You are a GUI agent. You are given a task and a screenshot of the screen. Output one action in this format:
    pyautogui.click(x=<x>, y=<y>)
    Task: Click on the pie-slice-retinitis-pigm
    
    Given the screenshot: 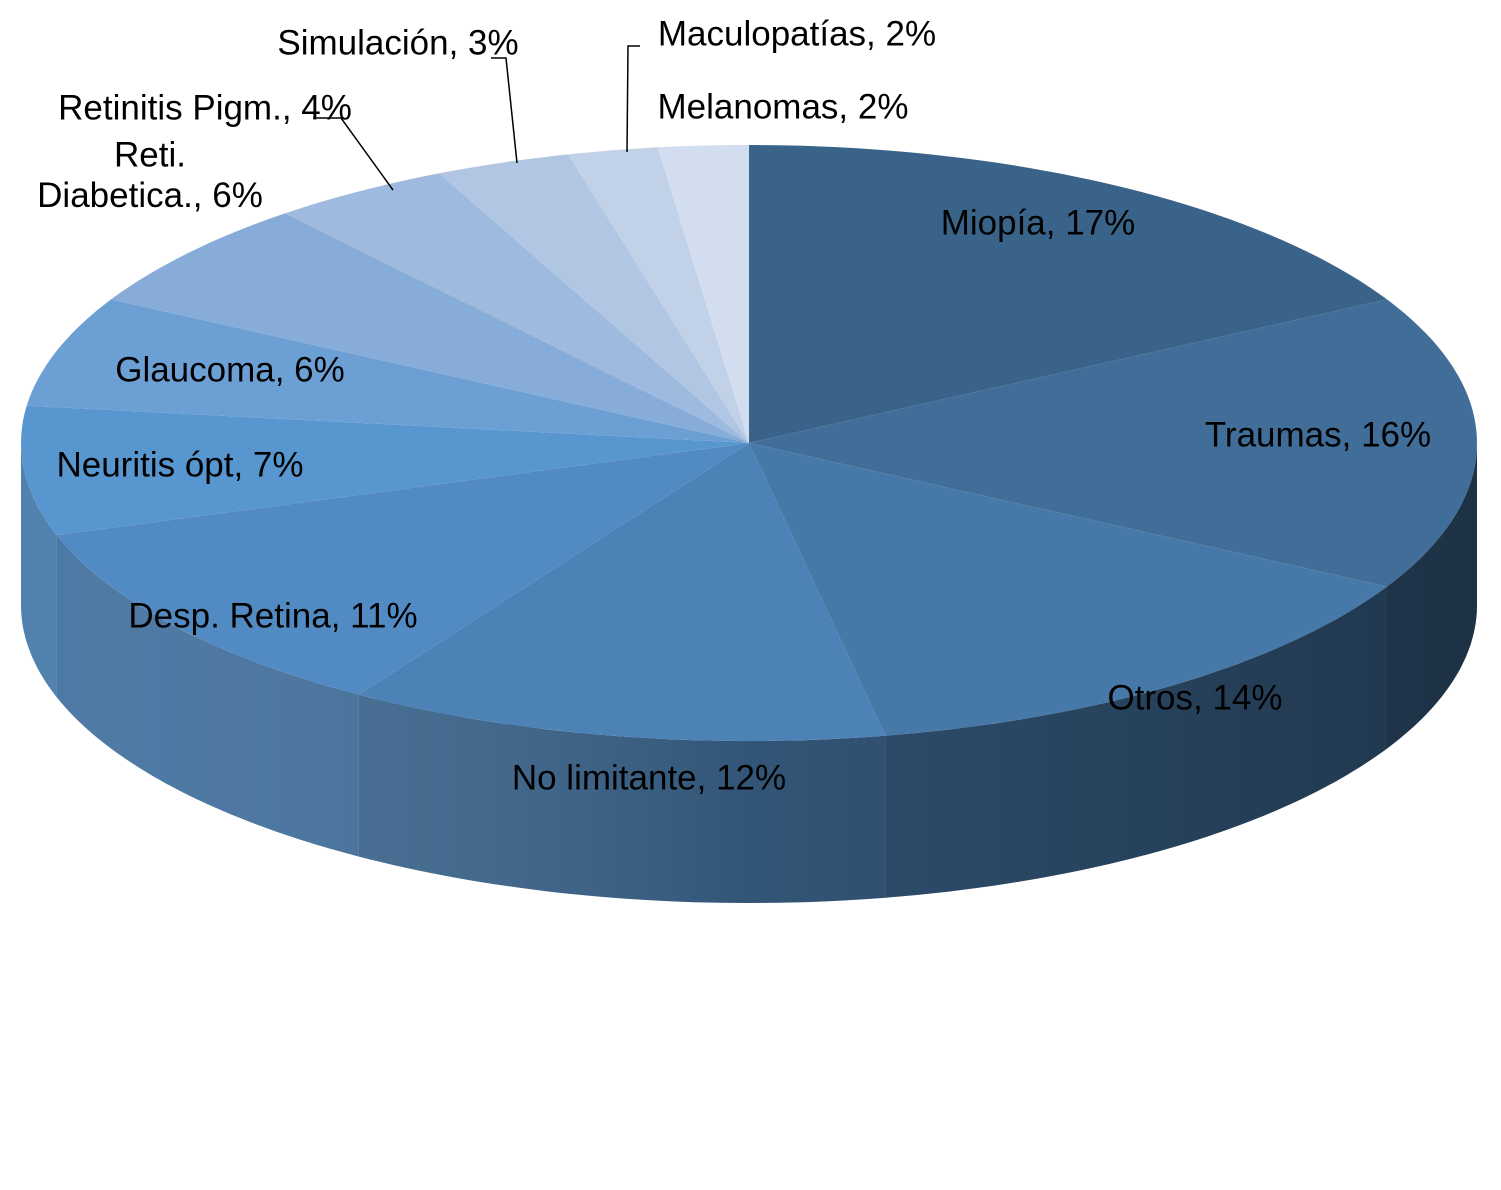 What is the action you would take?
    pyautogui.click(x=517, y=308)
    